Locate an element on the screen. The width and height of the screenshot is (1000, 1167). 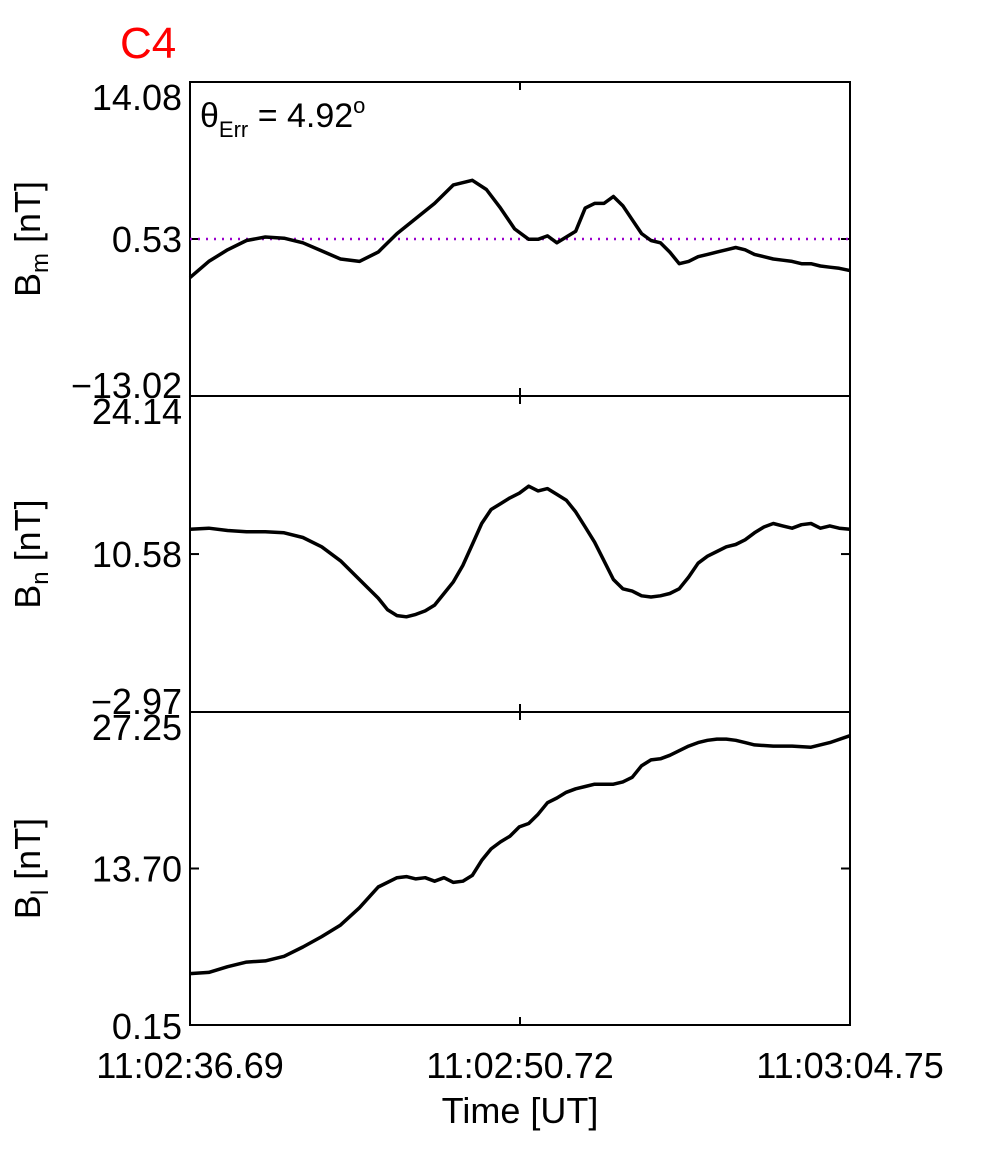
x-tick-label: 11:02:36.69 is located at coordinates (190, 1065).